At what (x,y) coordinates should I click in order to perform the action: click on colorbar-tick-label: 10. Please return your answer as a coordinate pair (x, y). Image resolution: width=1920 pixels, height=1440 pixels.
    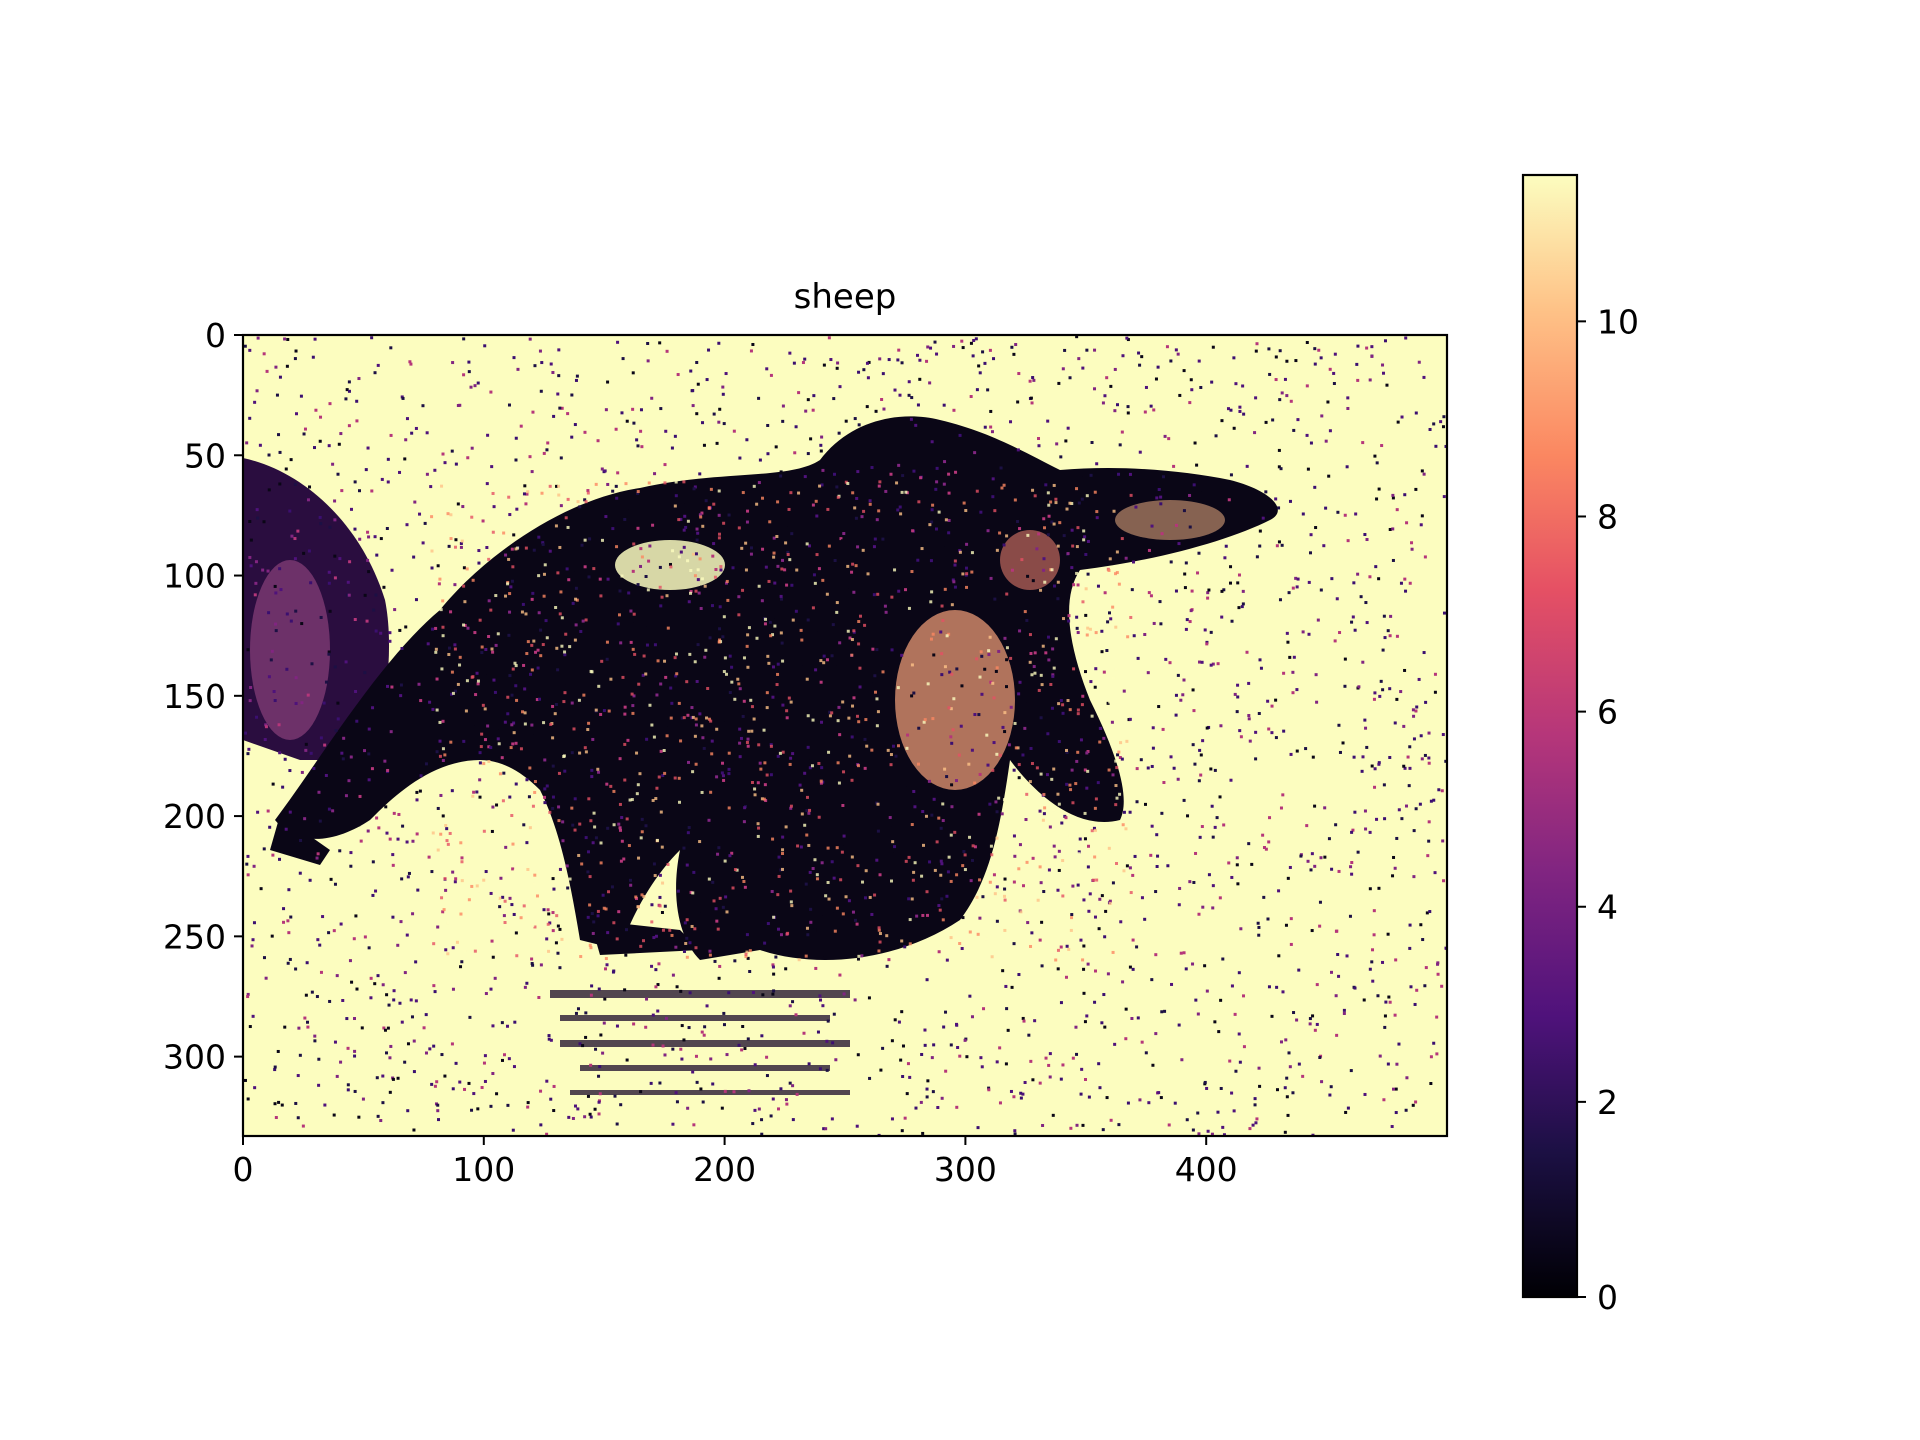
    Looking at the image, I should click on (1618, 321).